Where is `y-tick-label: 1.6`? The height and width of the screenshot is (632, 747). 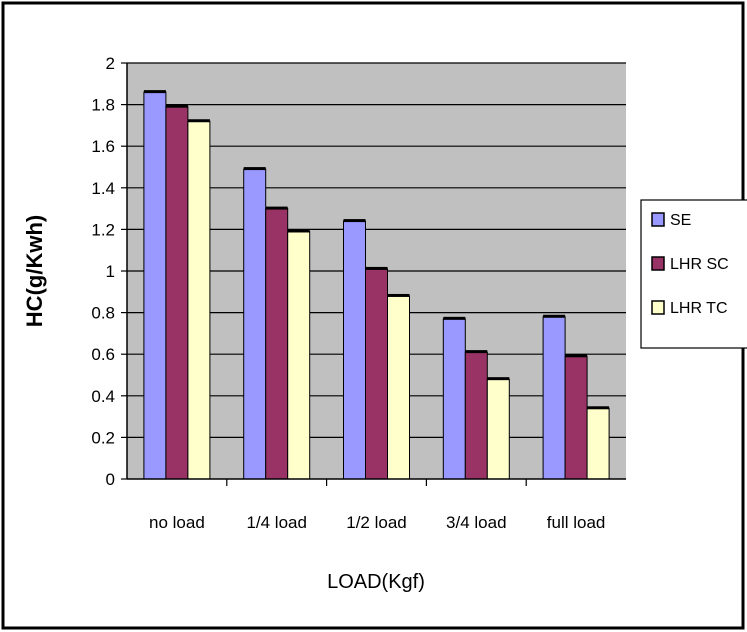
y-tick-label: 1.6 is located at coordinates (103, 146).